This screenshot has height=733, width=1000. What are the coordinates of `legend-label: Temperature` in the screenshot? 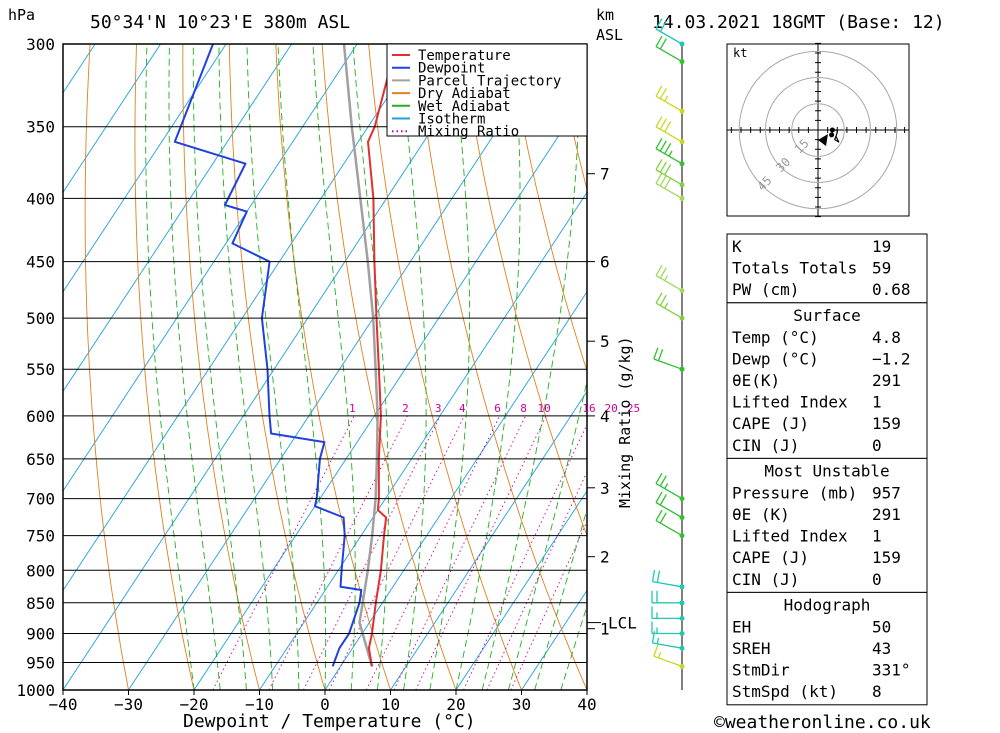 It's located at (464, 56).